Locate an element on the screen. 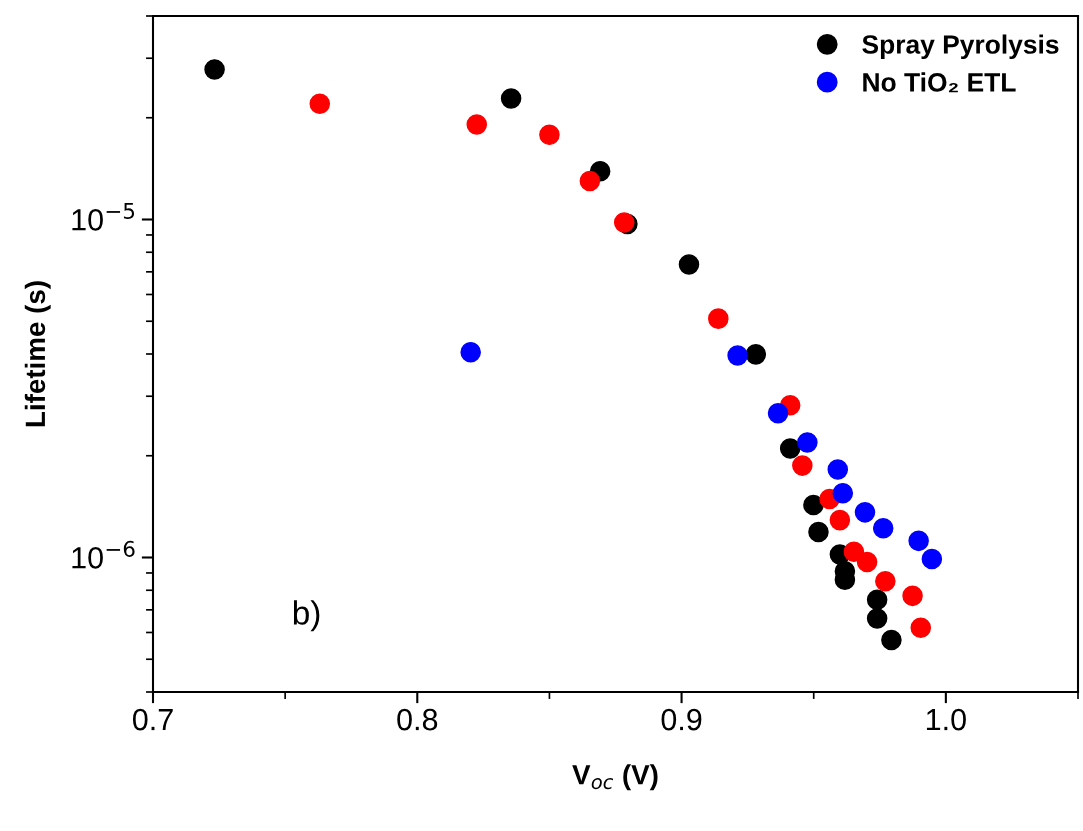 The width and height of the screenshot is (1083, 831). x-tick-label: 0.8 is located at coordinates (417, 719).